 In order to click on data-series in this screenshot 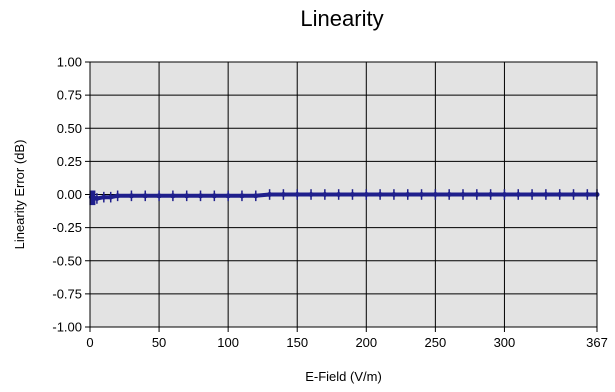, I will do `click(344, 197)`.